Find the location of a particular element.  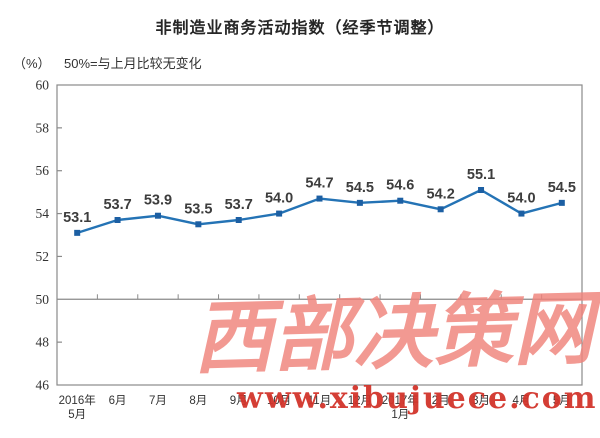

x-axis-tick-label: 7月 is located at coordinates (158, 401).